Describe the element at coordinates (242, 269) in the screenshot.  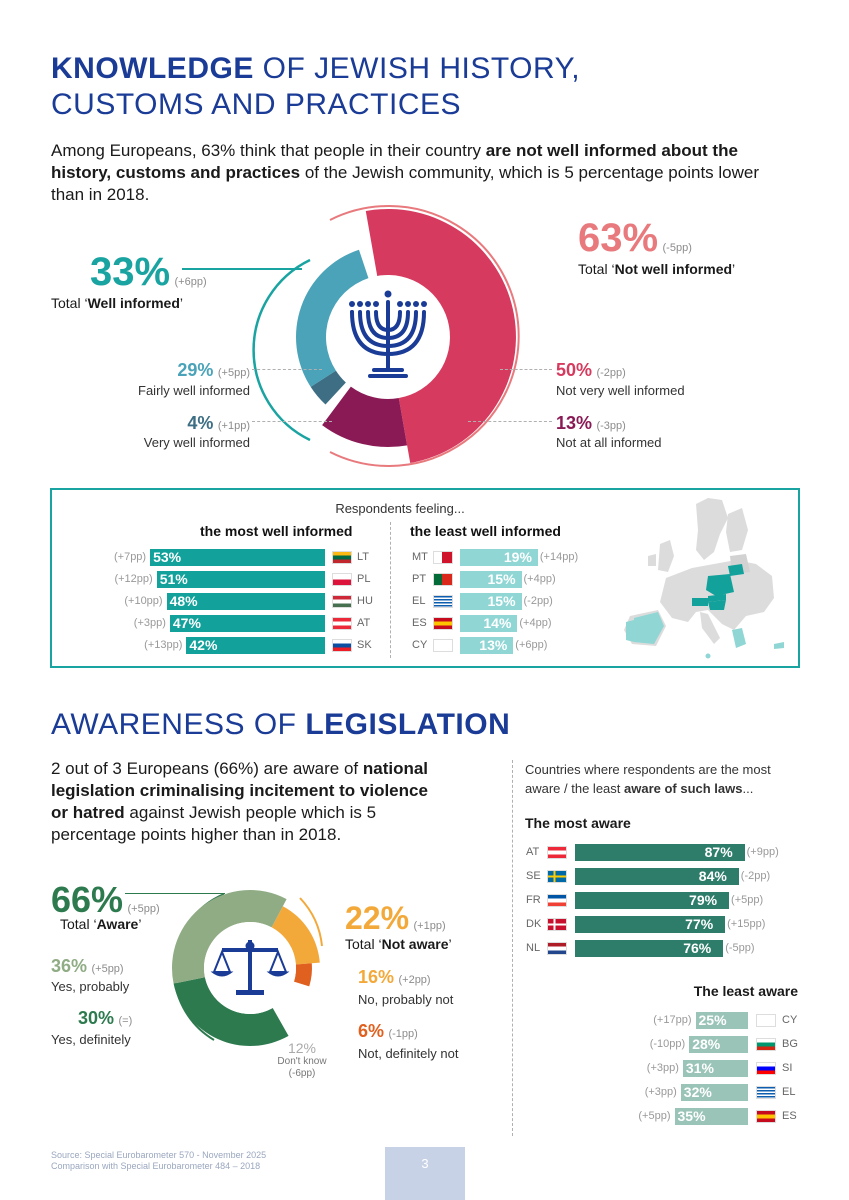
I see `well-informed-connector` at that location.